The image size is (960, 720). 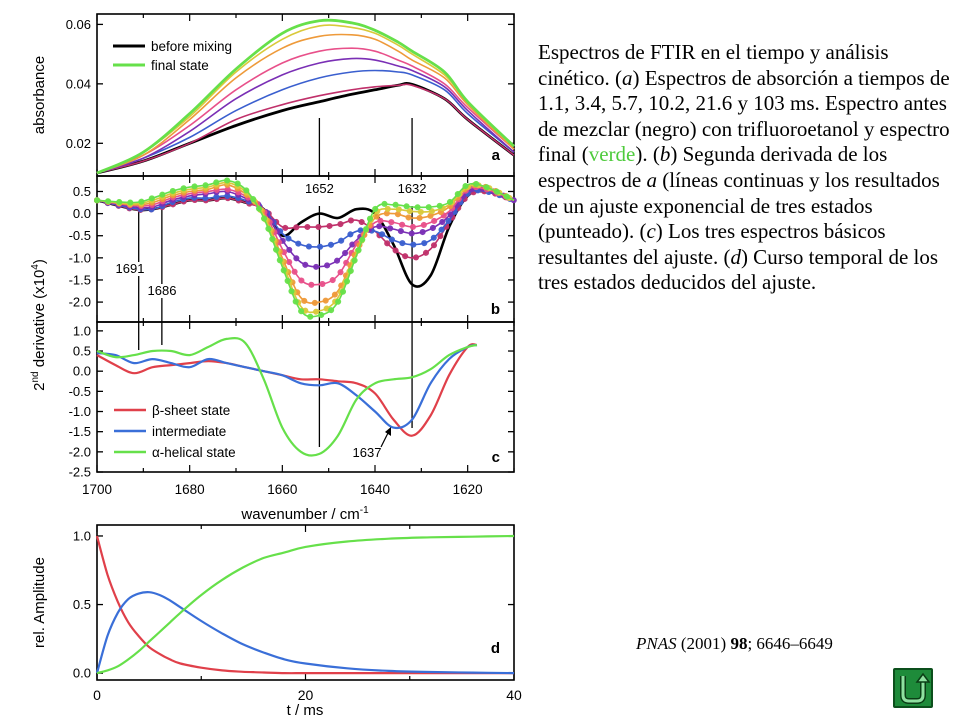 I want to click on x-tick-label: 0, so click(x=97, y=695).